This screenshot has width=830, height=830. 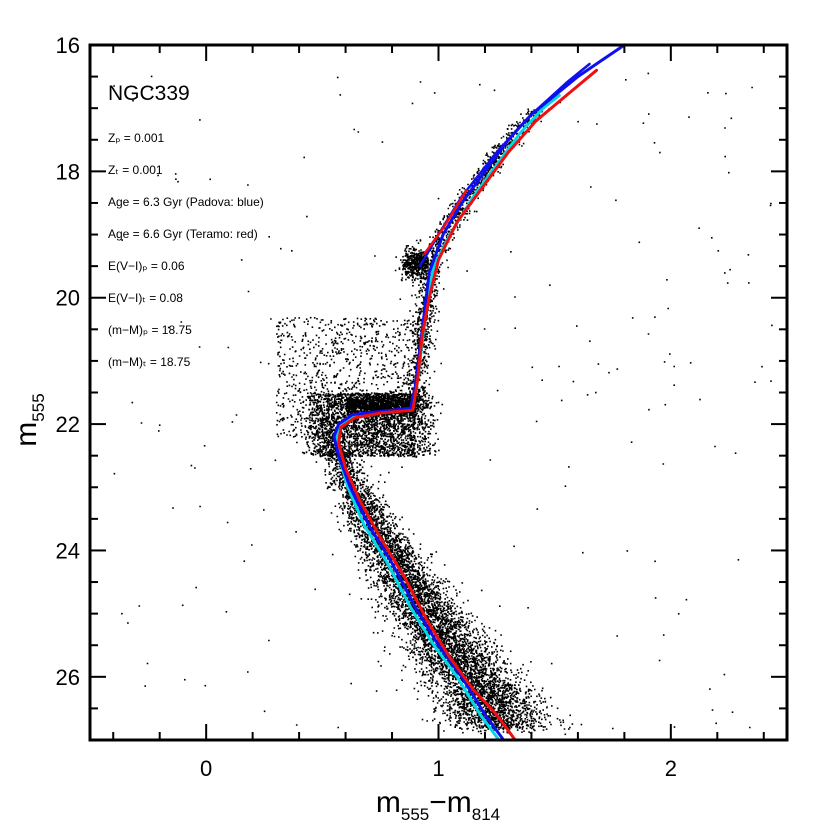 I want to click on annotation-4: Age = 6.6 Gyr (Teramo: red), so click(x=183, y=234).